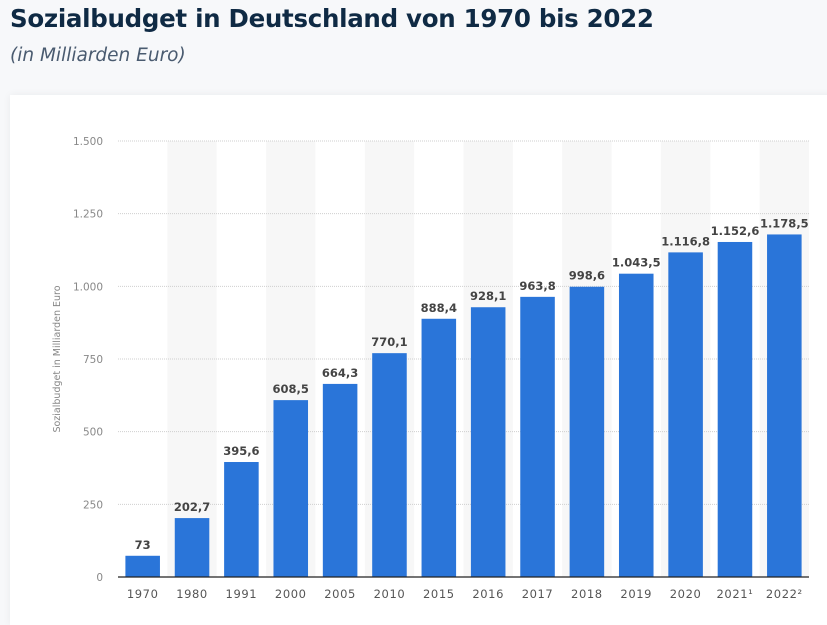 The height and width of the screenshot is (625, 827). What do you see at coordinates (99, 578) in the screenshot?
I see `y-tick-label: 0` at bounding box center [99, 578].